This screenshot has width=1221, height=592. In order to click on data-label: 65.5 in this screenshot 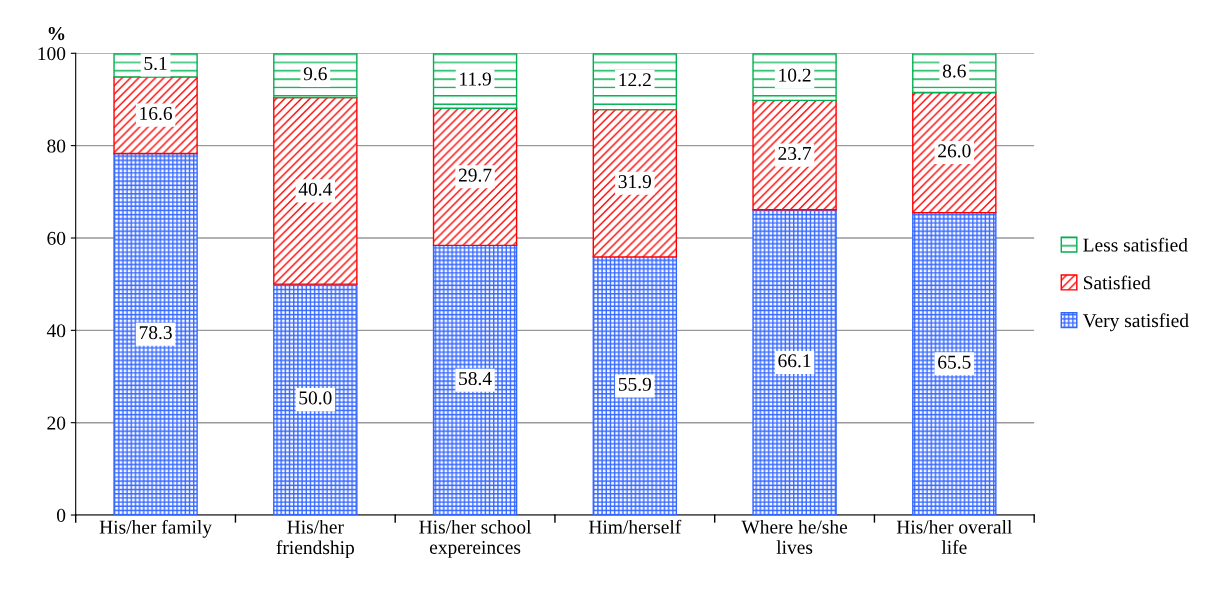, I will do `click(954, 362)`.